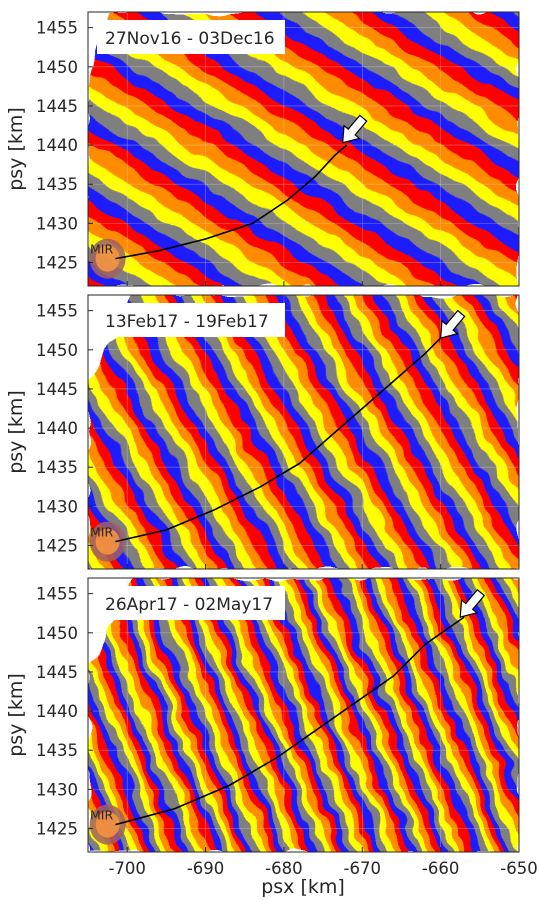 The width and height of the screenshot is (539, 900). I want to click on date-label-text: 27Nov16 - 03Dec16, so click(190, 39).